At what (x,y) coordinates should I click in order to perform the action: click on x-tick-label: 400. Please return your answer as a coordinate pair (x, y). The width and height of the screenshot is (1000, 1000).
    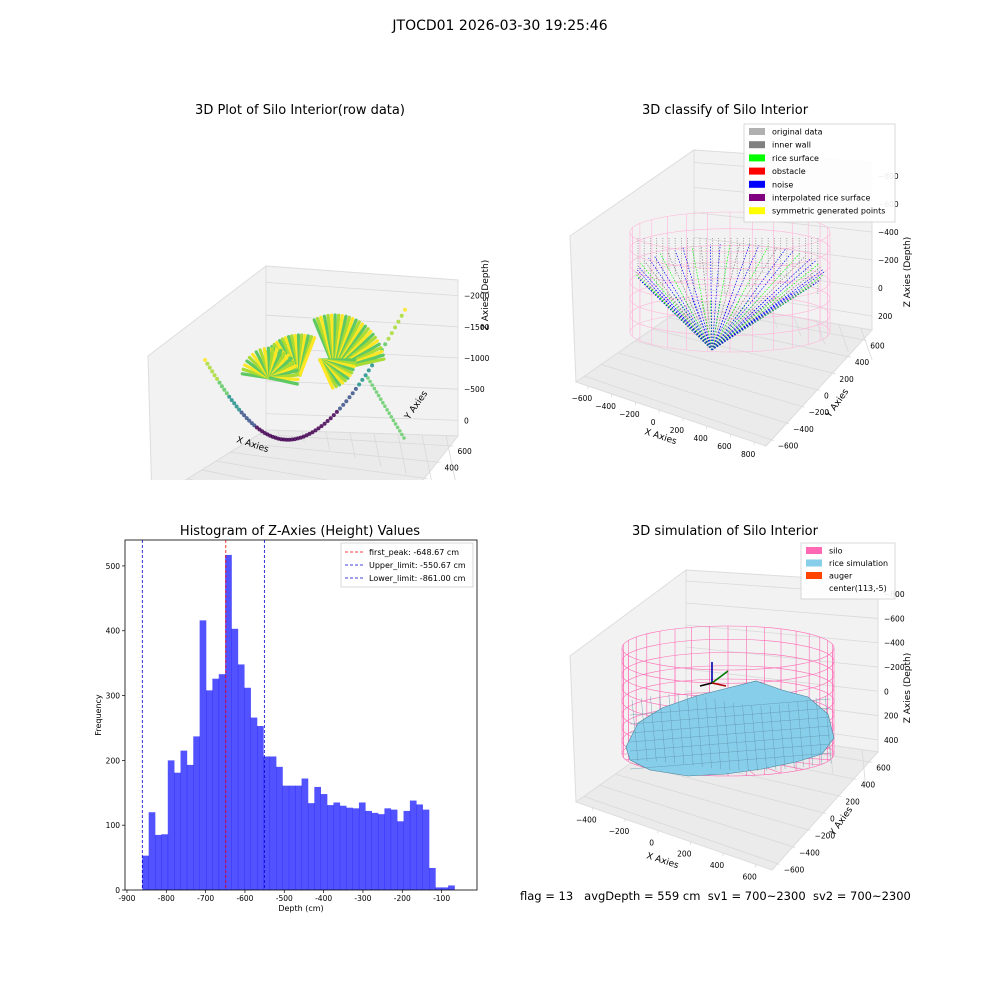
    Looking at the image, I should click on (717, 865).